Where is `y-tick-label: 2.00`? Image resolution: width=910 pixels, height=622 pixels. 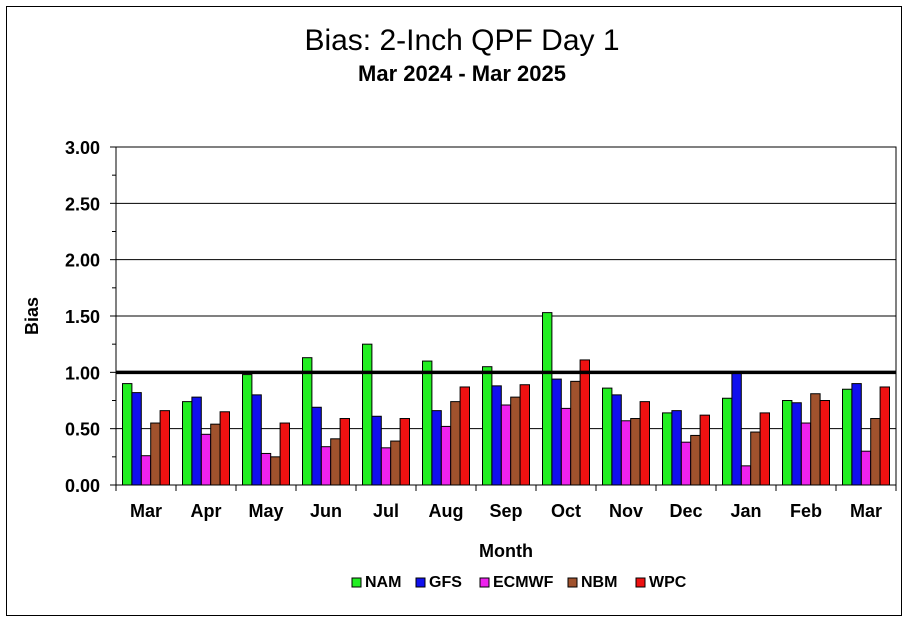 y-tick-label: 2.00 is located at coordinates (82, 261).